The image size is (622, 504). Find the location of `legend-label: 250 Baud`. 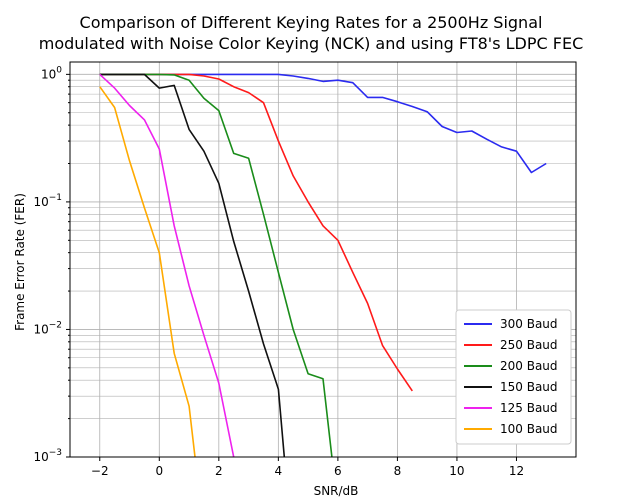

legend-label: 250 Baud is located at coordinates (529, 345).